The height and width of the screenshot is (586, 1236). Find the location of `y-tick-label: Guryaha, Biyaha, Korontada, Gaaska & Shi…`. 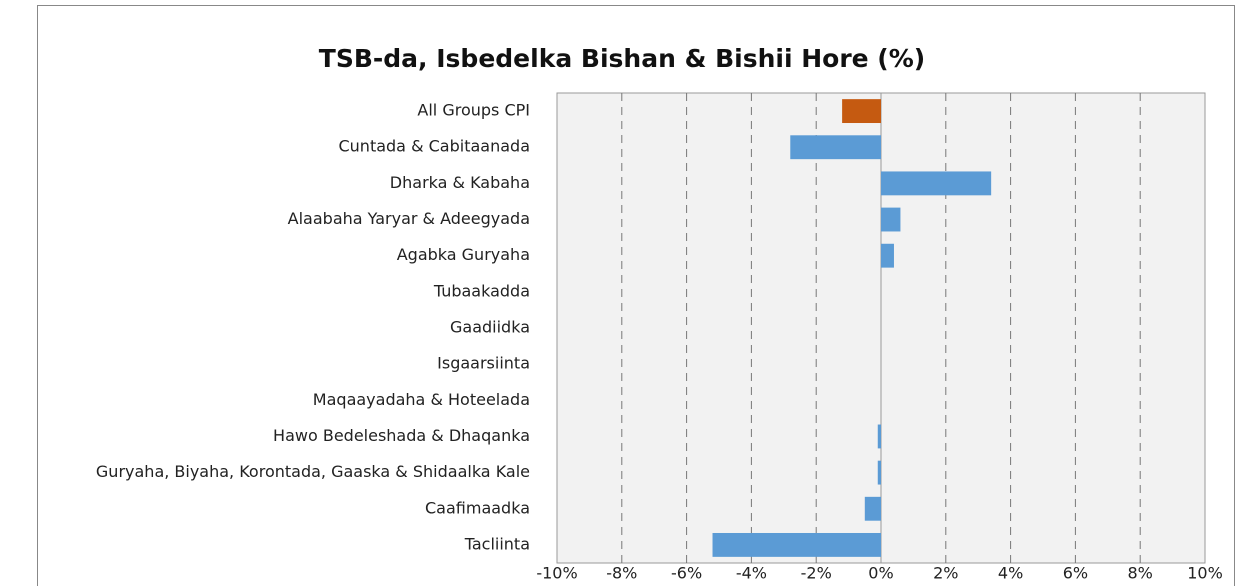

y-tick-label: Guryaha, Biyaha, Korontada, Gaaska & Shi… is located at coordinates (313, 471).